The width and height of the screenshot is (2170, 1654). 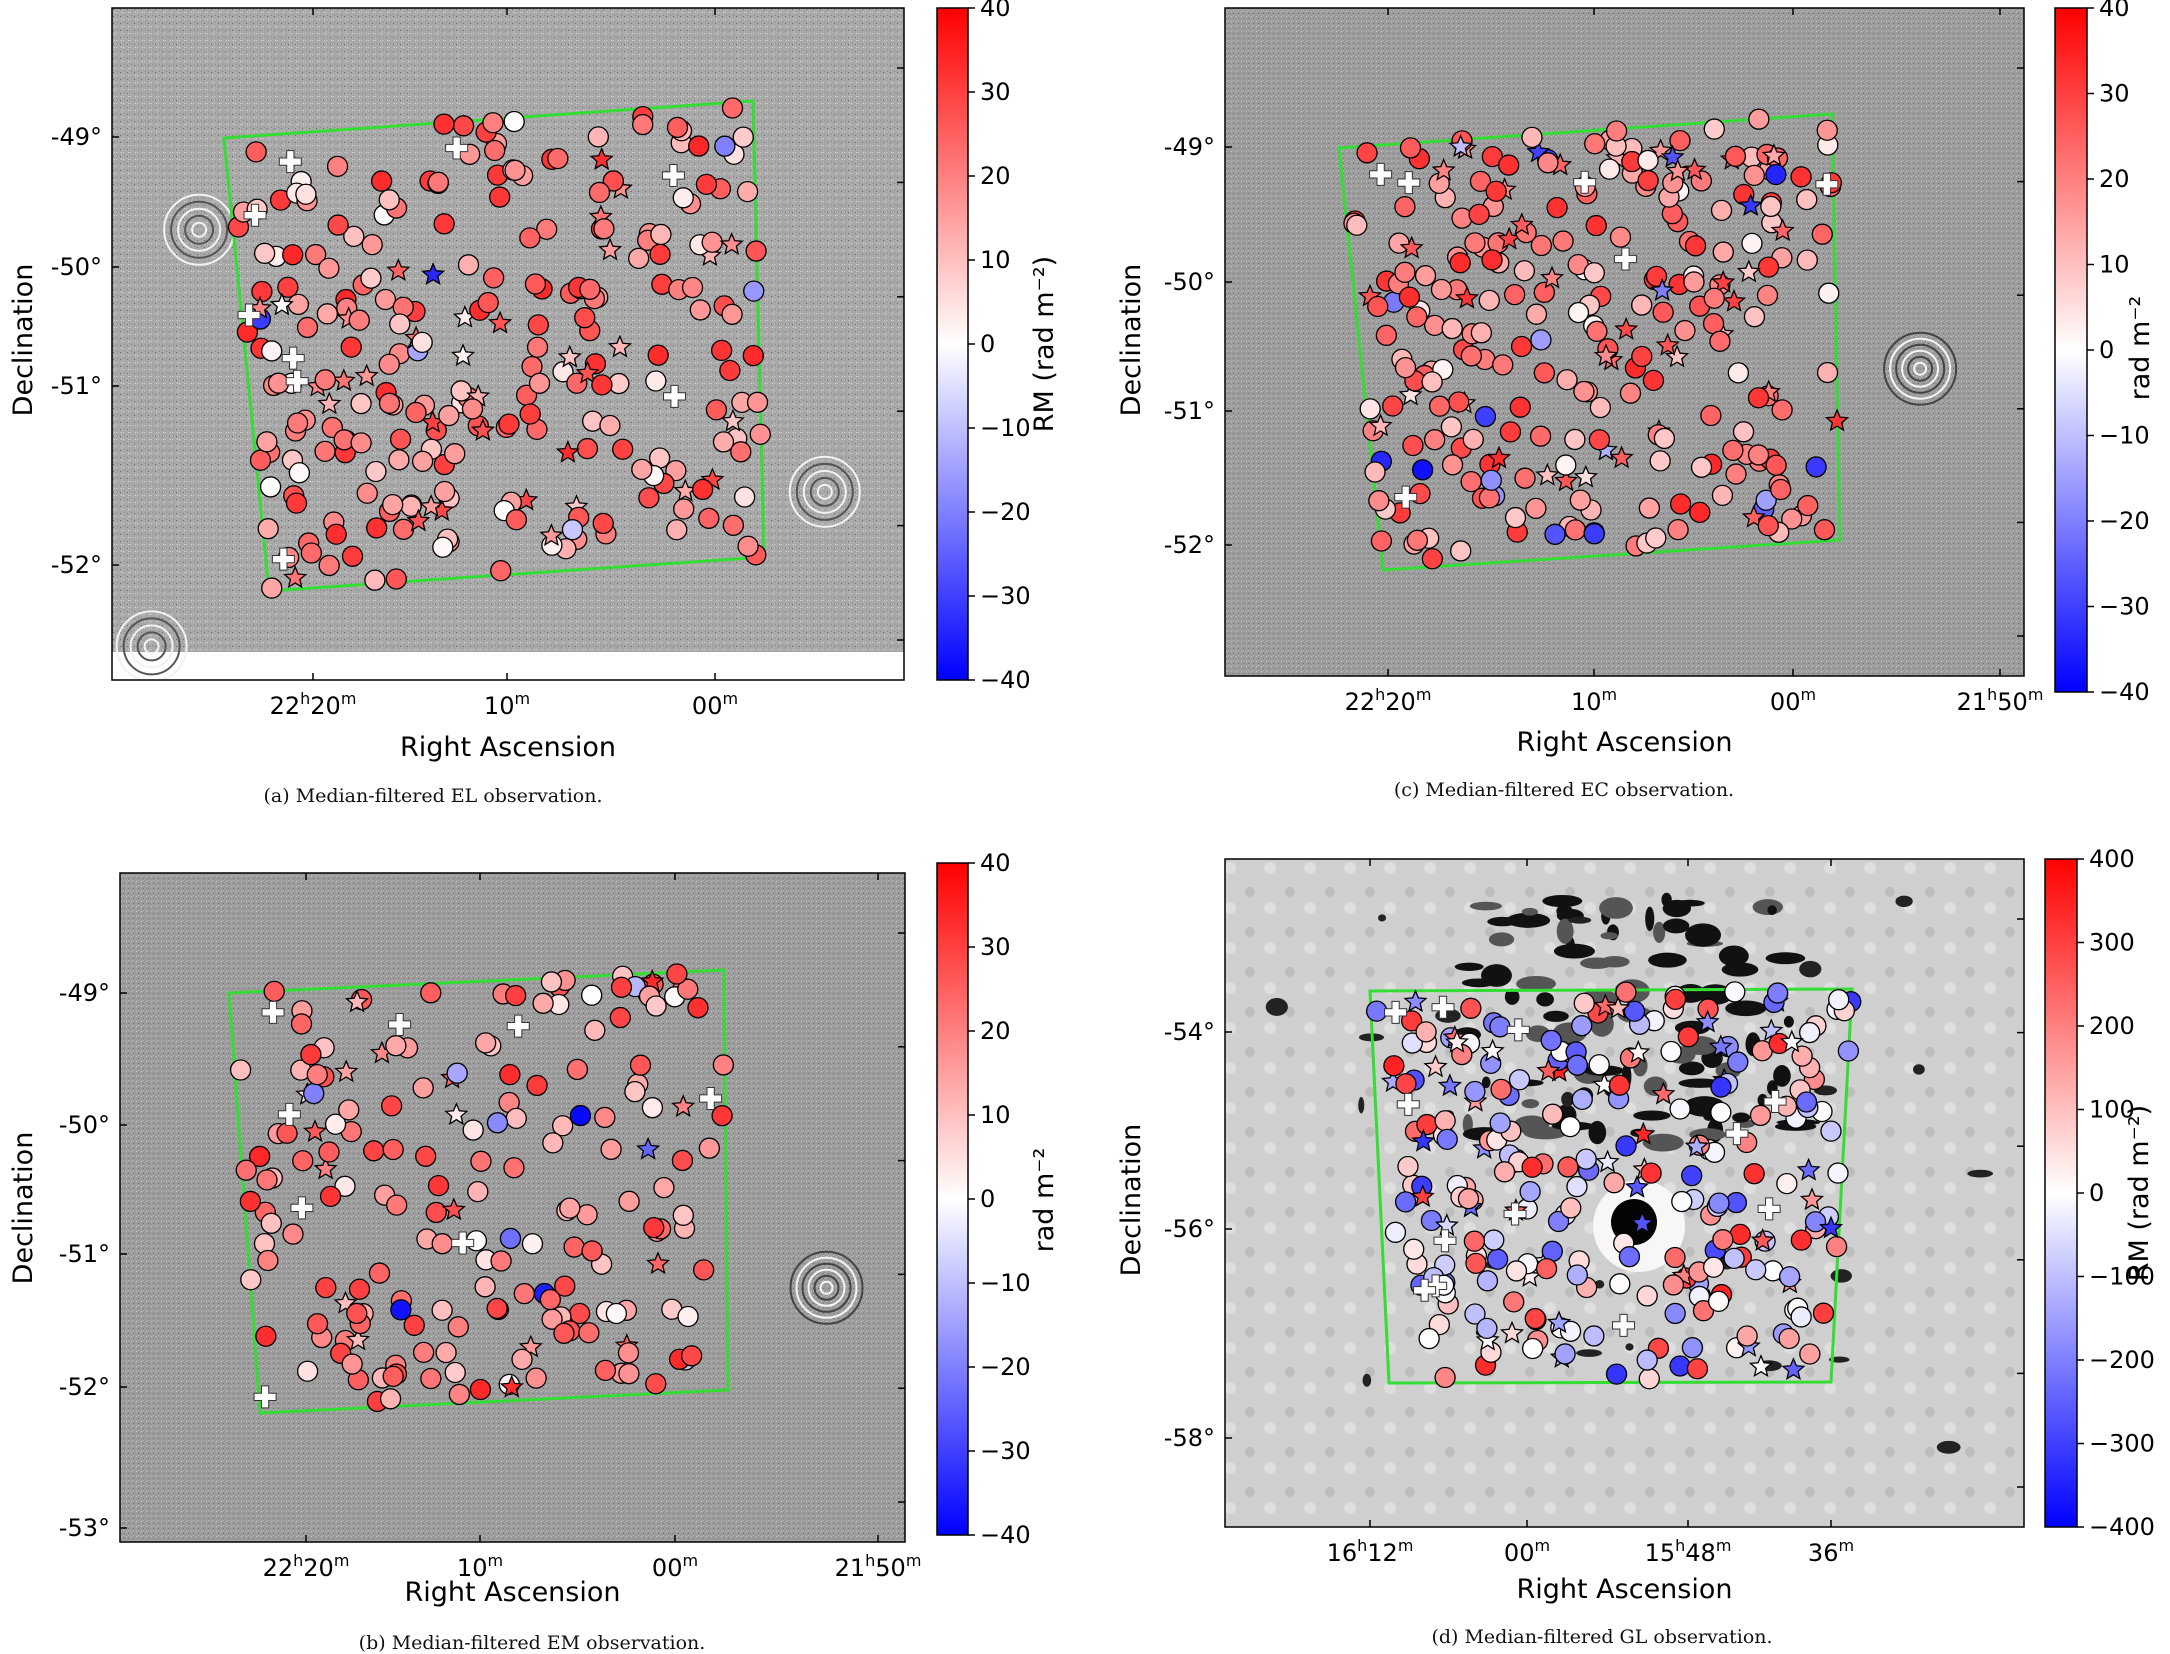 I want to click on dec-tick-label: -56°, so click(x=1189, y=1229).